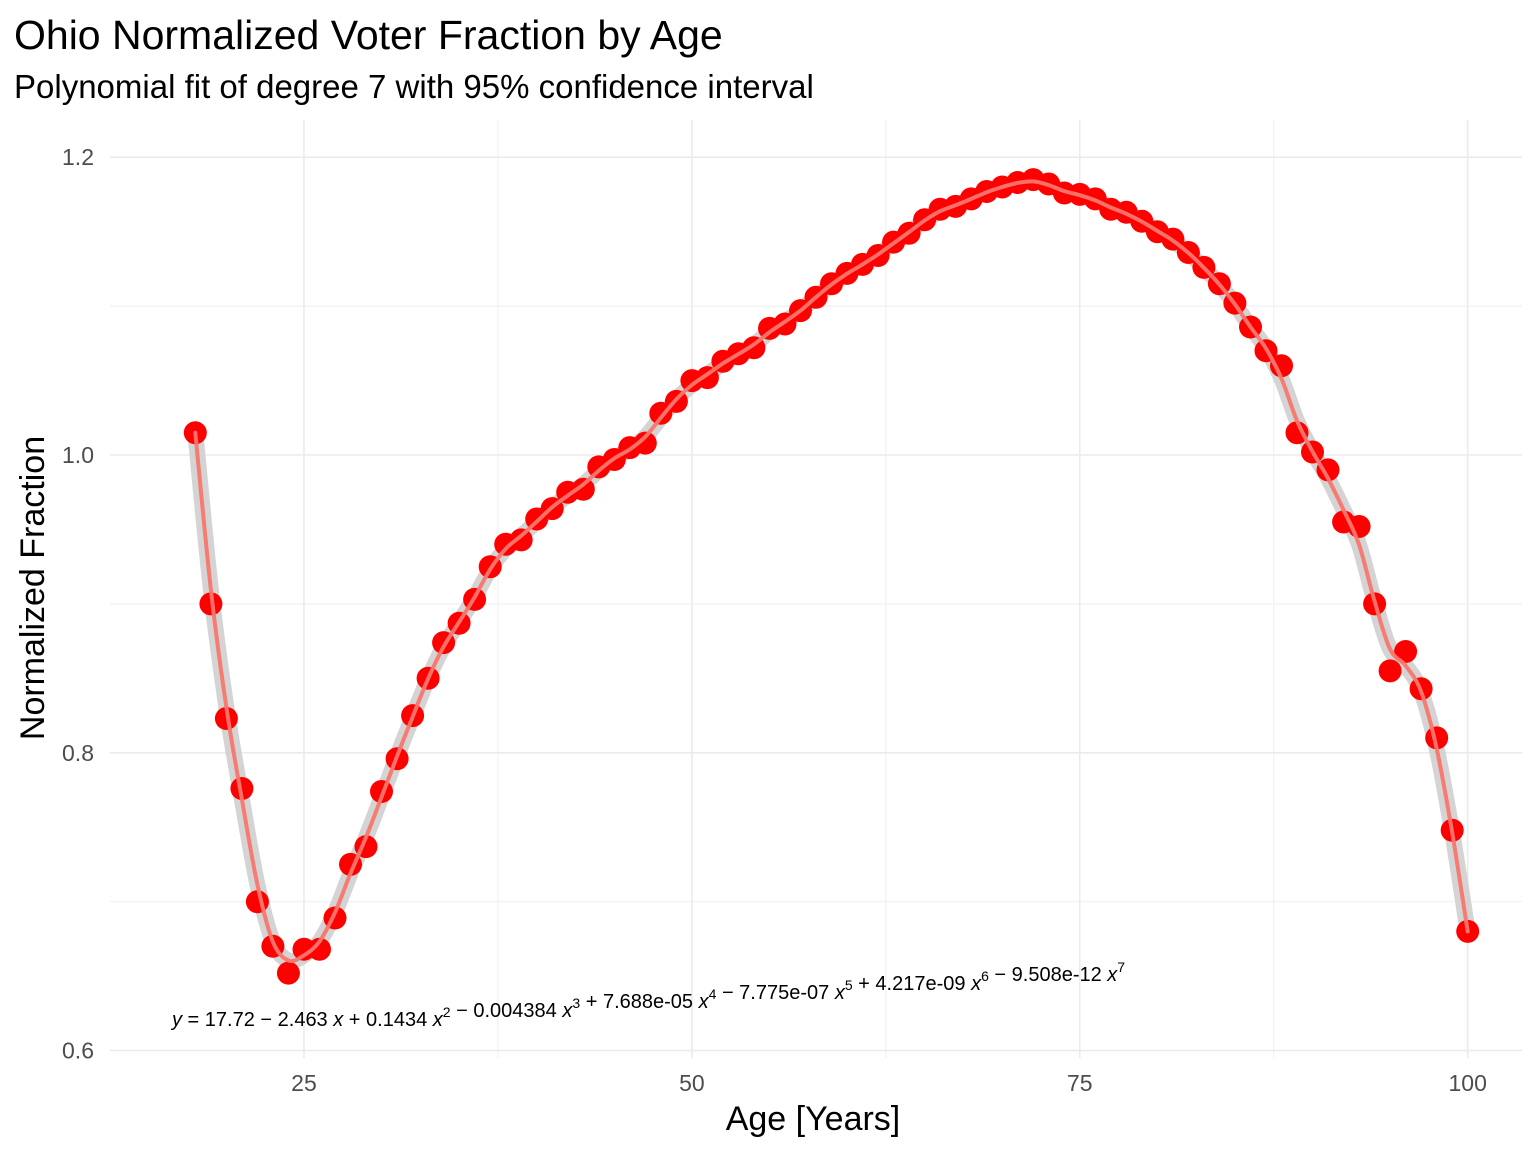 This screenshot has height=1152, width=1536. Describe the element at coordinates (33, 588) in the screenshot. I see `y-axis-title: Normalized Fraction` at that location.